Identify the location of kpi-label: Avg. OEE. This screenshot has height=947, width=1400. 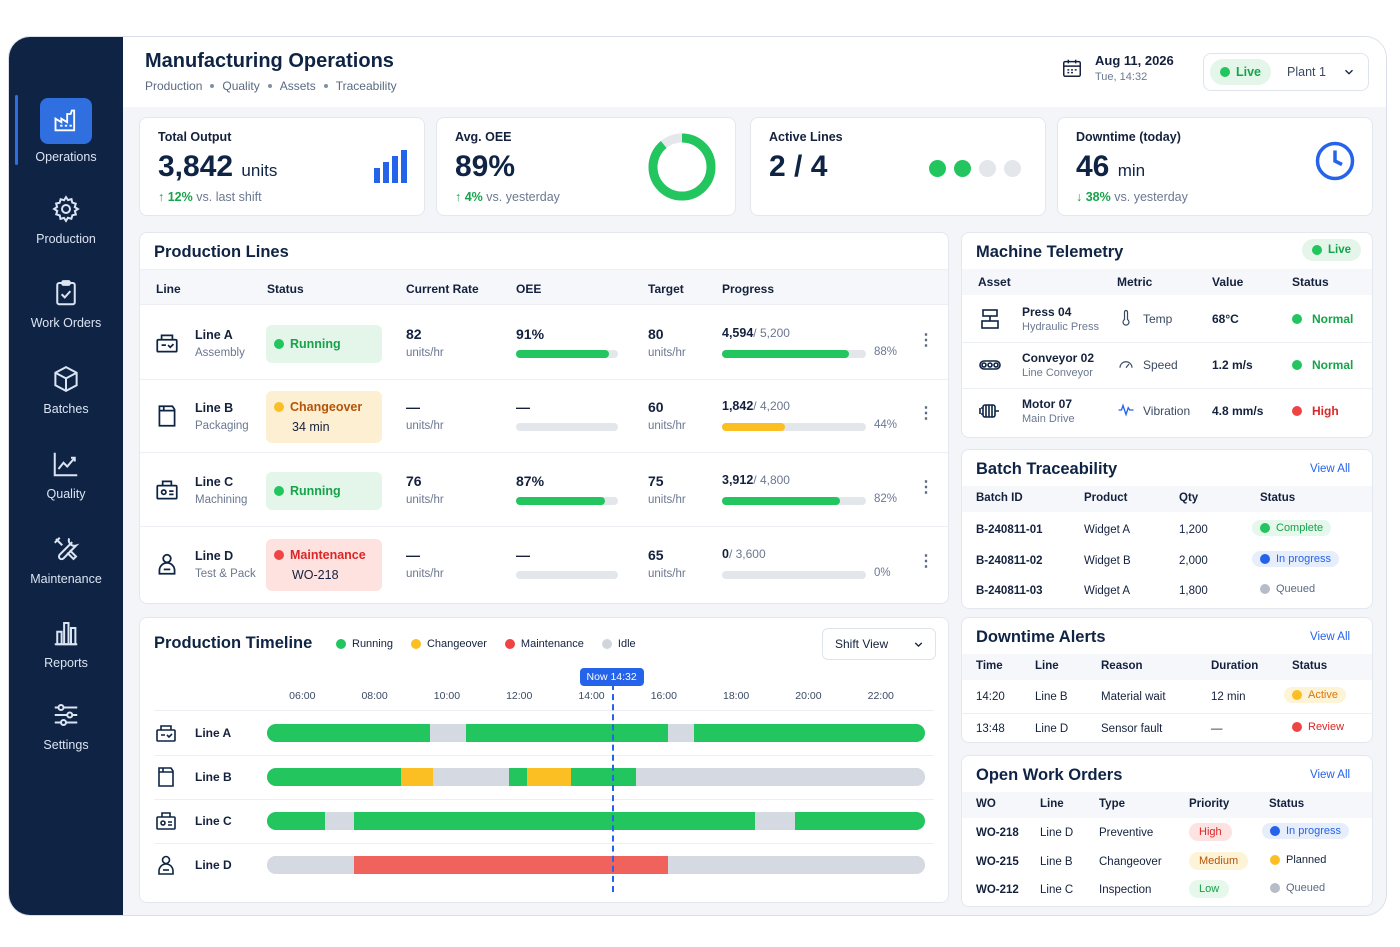
(483, 137).